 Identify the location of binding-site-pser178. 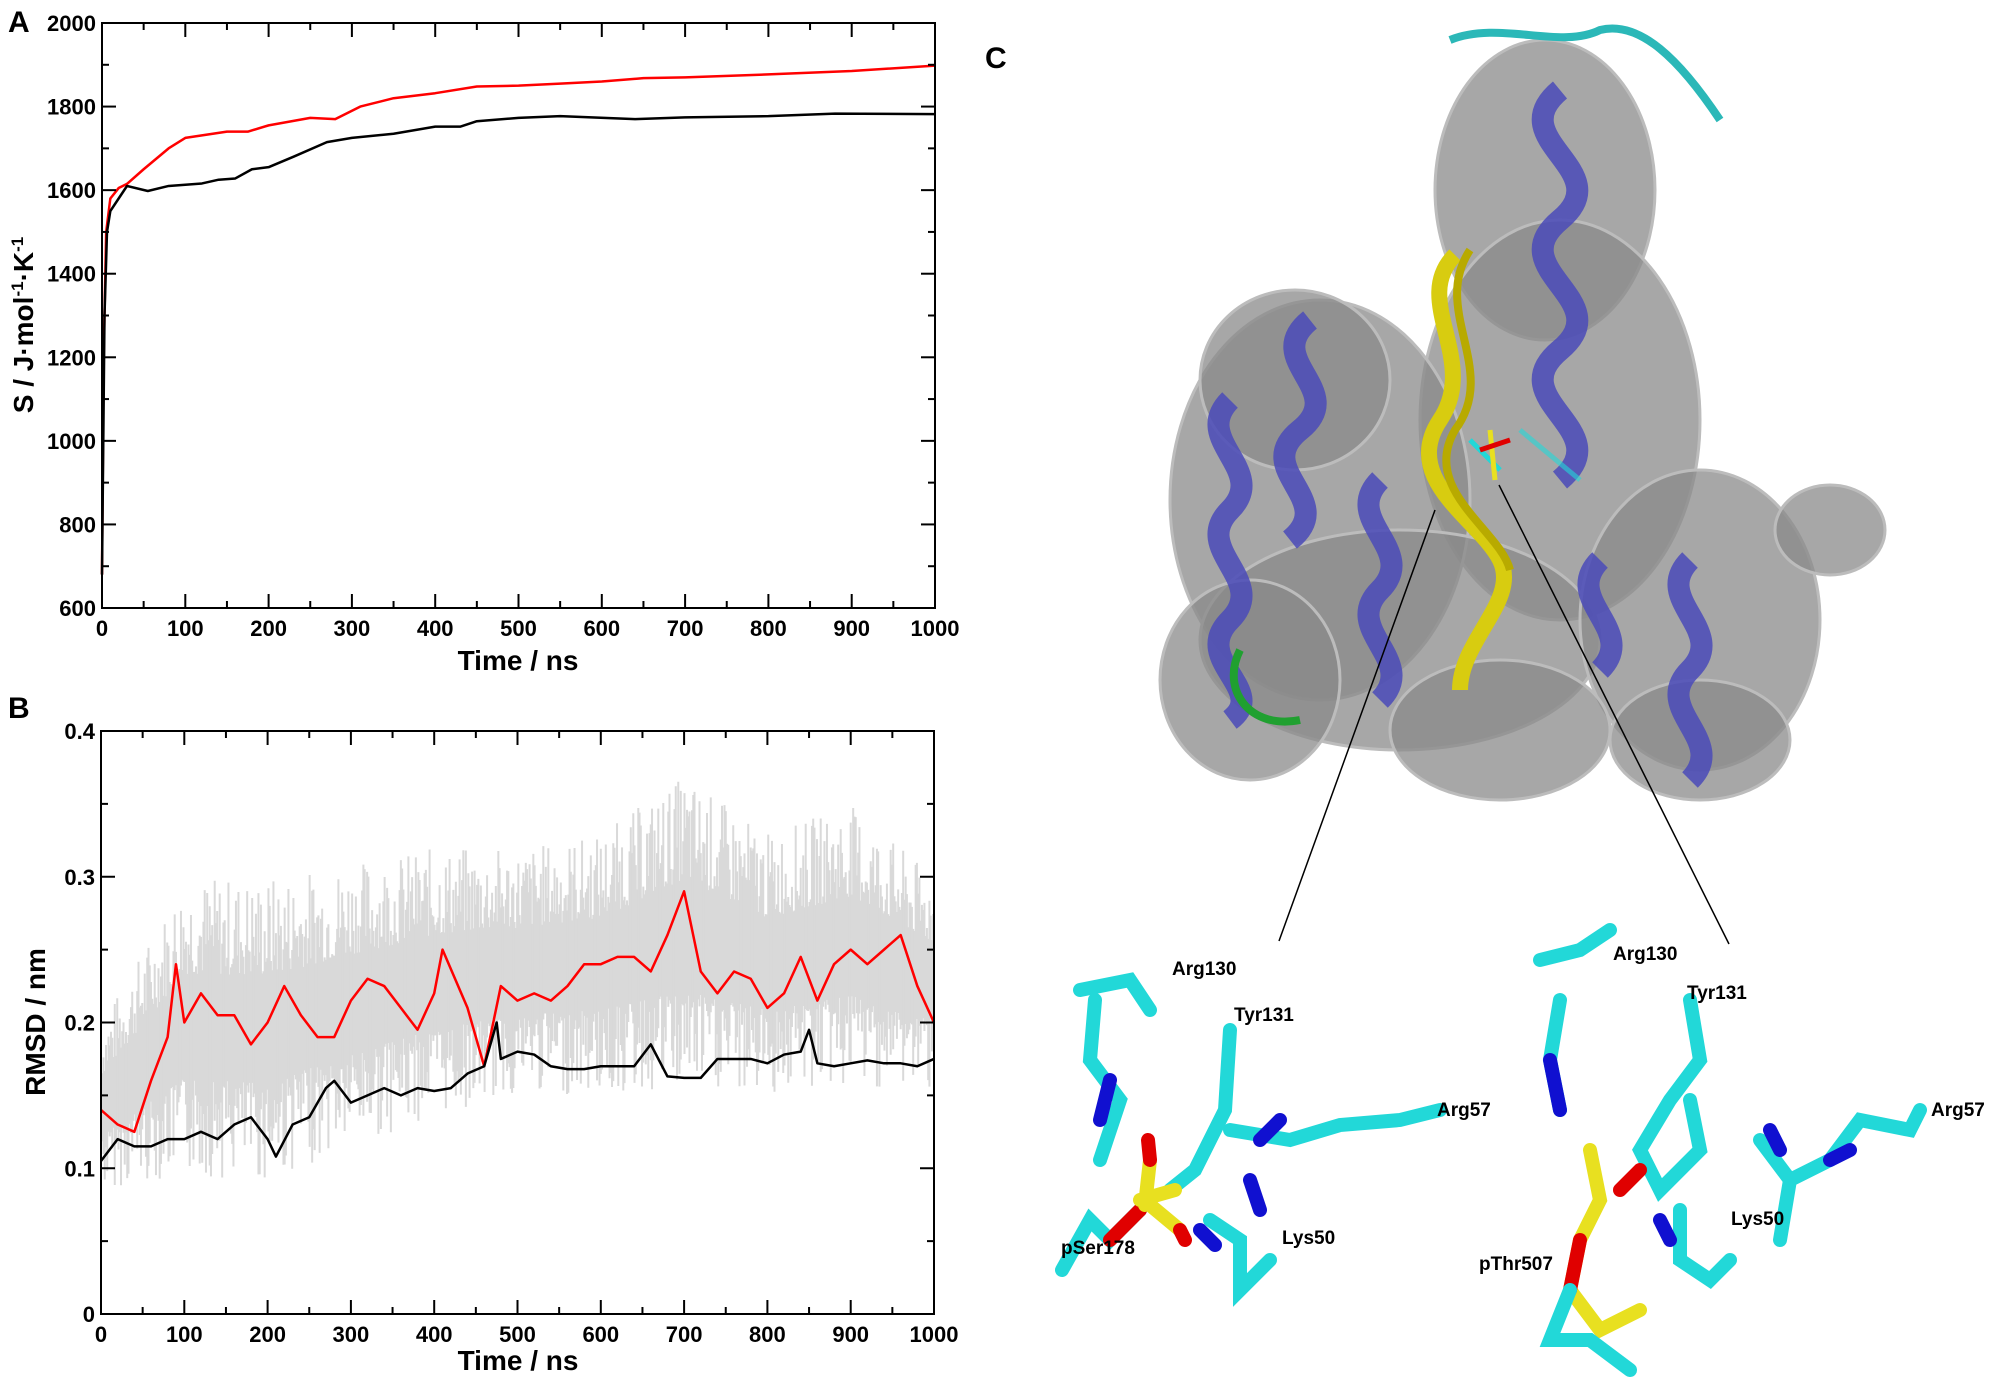
(1251, 1139).